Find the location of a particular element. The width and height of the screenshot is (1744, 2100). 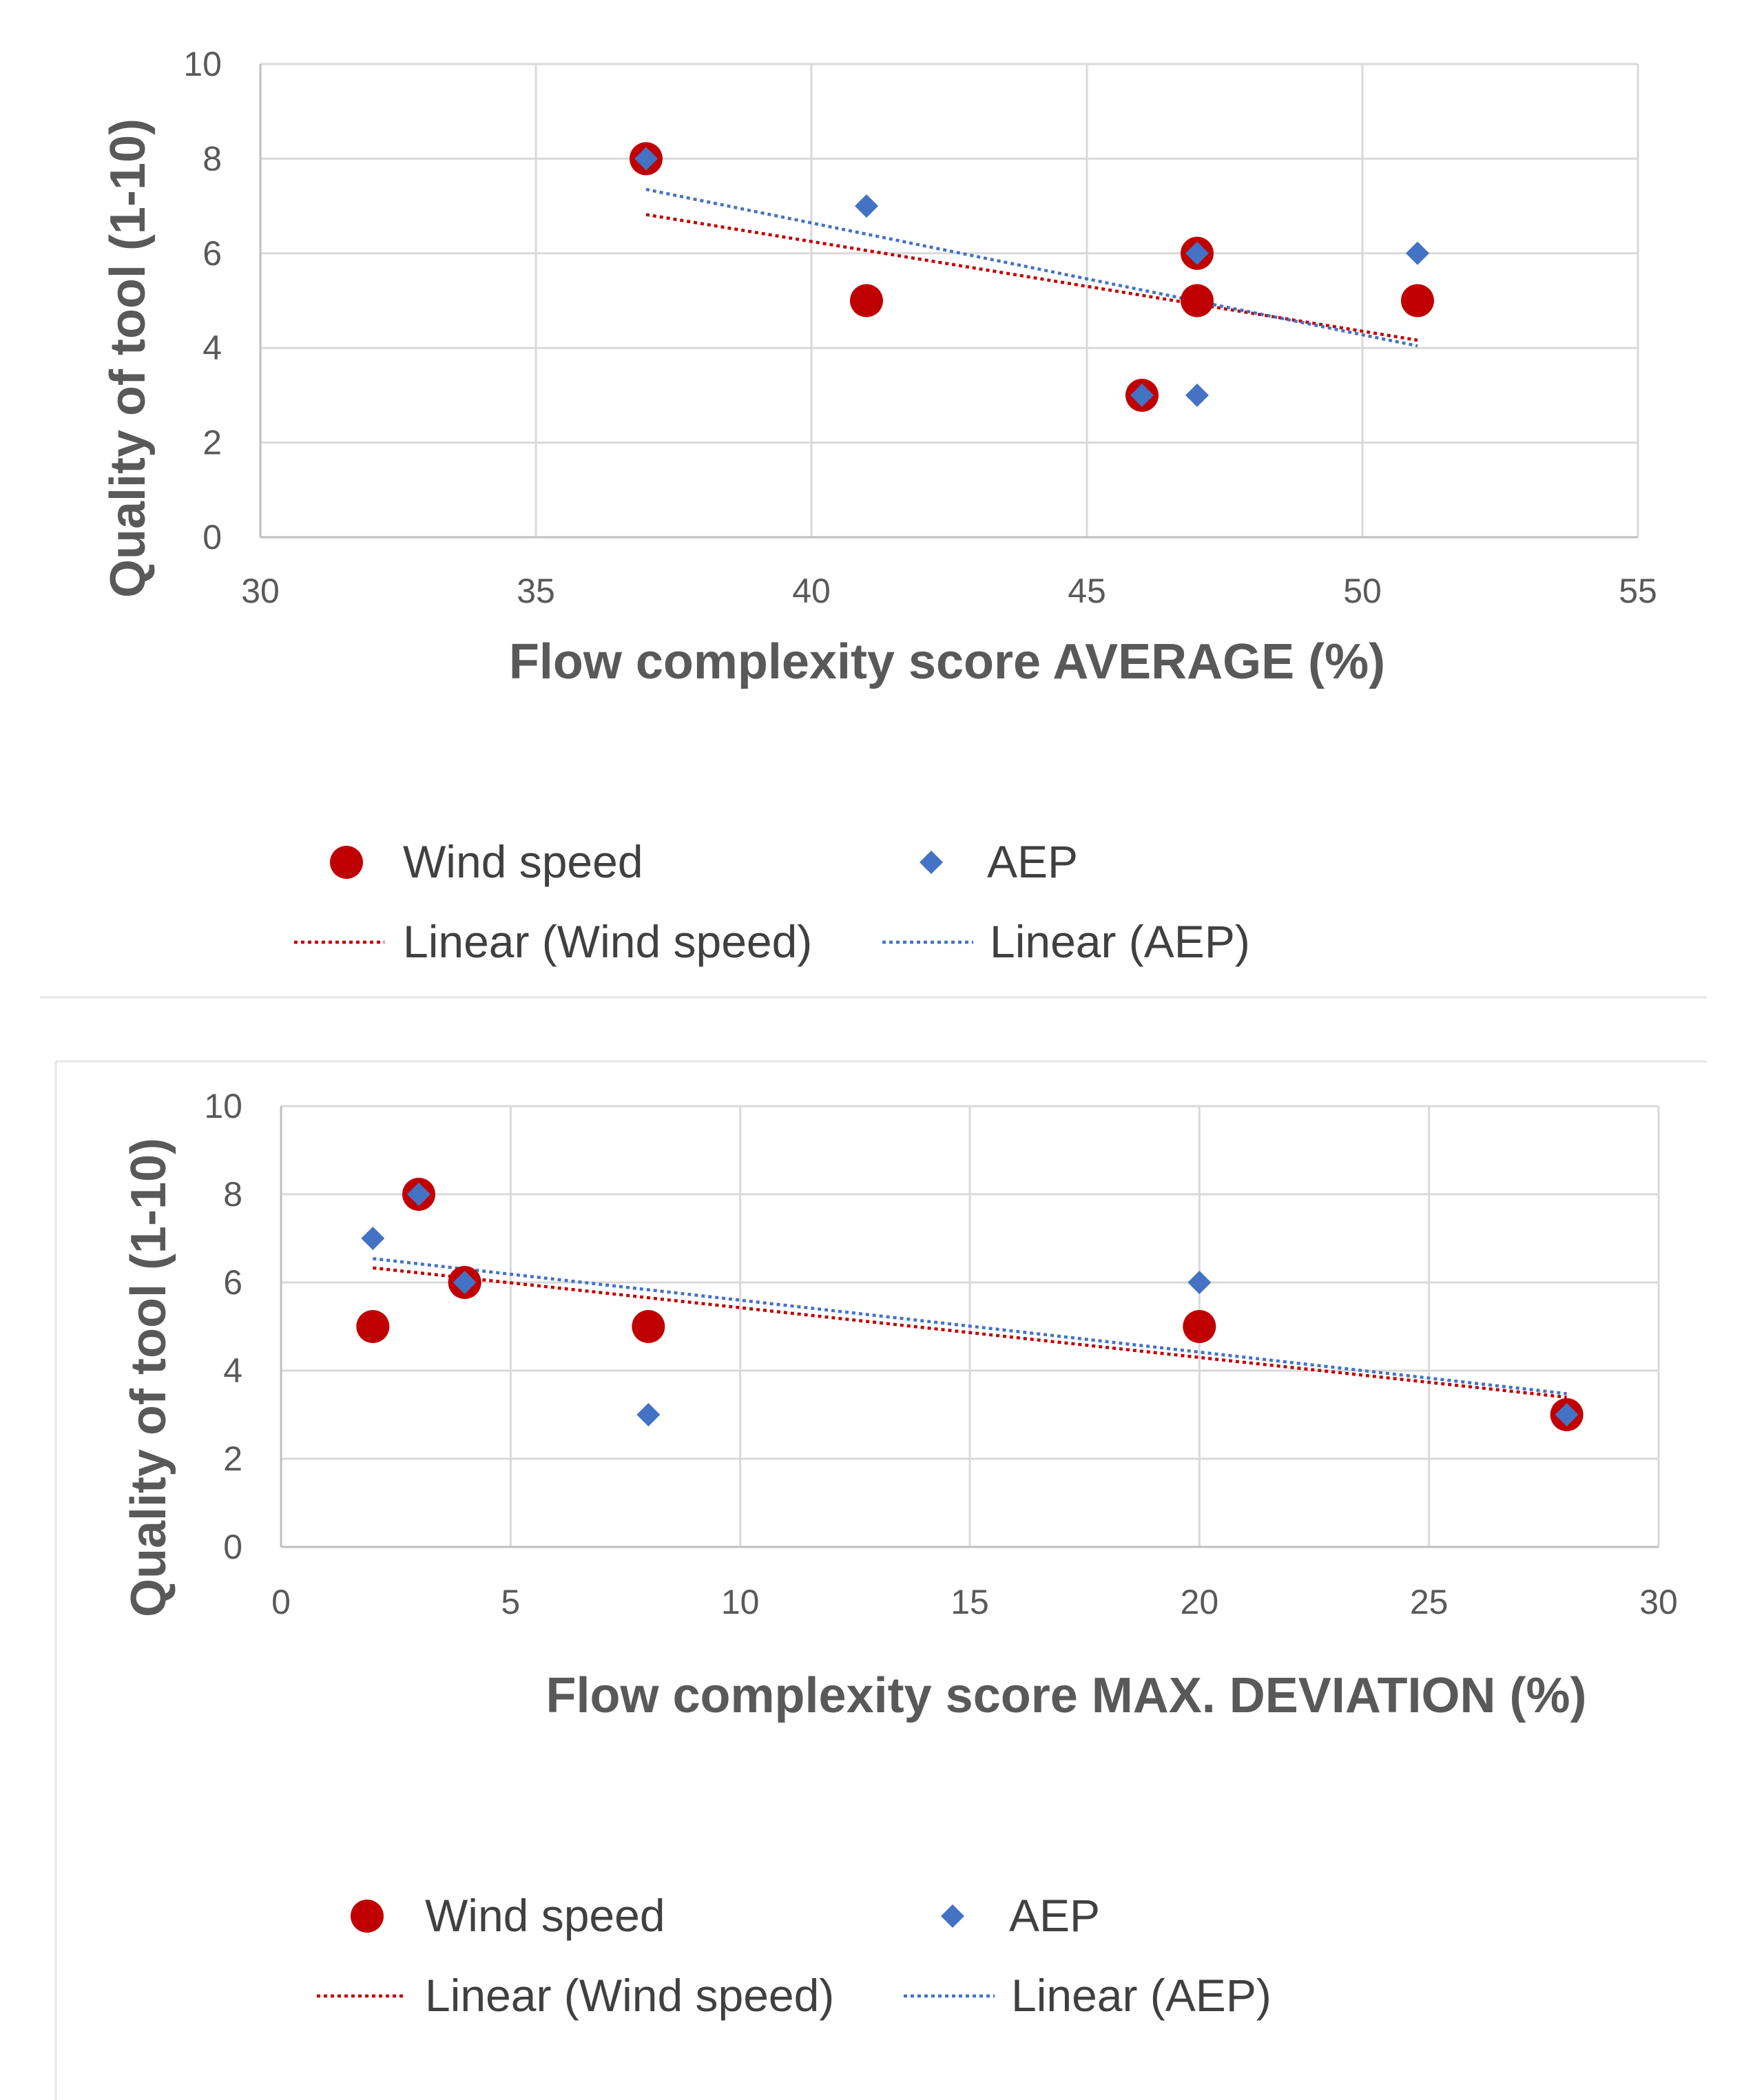

trendline-wind-speed is located at coordinates (970, 1332).